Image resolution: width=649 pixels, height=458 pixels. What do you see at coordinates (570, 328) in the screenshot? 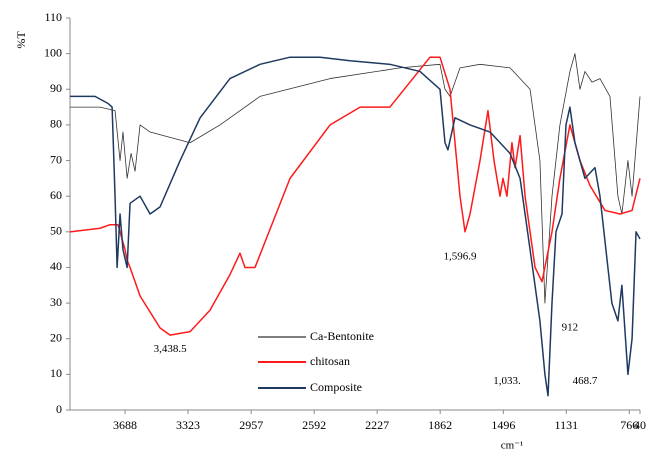
I see `annotation: 912` at bounding box center [570, 328].